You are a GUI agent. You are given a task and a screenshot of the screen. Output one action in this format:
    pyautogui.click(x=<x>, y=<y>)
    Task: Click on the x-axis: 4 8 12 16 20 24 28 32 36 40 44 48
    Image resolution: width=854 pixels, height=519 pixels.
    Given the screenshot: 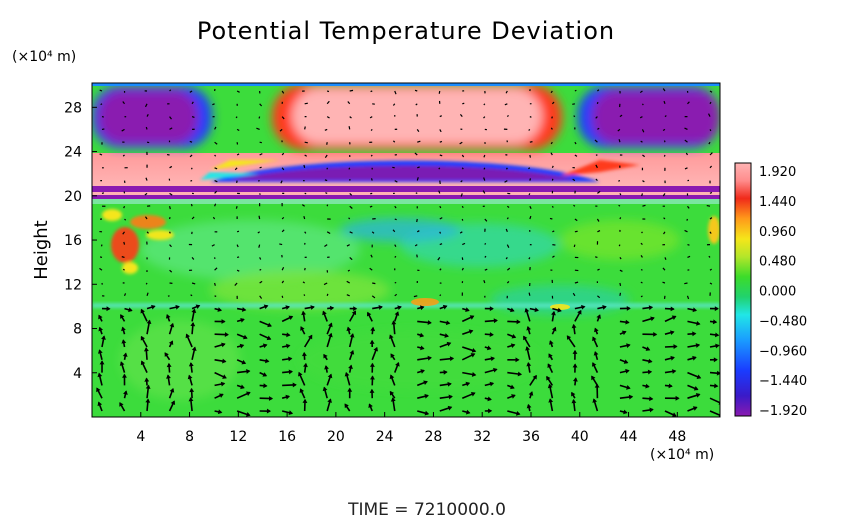 What is the action you would take?
    pyautogui.click(x=411, y=428)
    